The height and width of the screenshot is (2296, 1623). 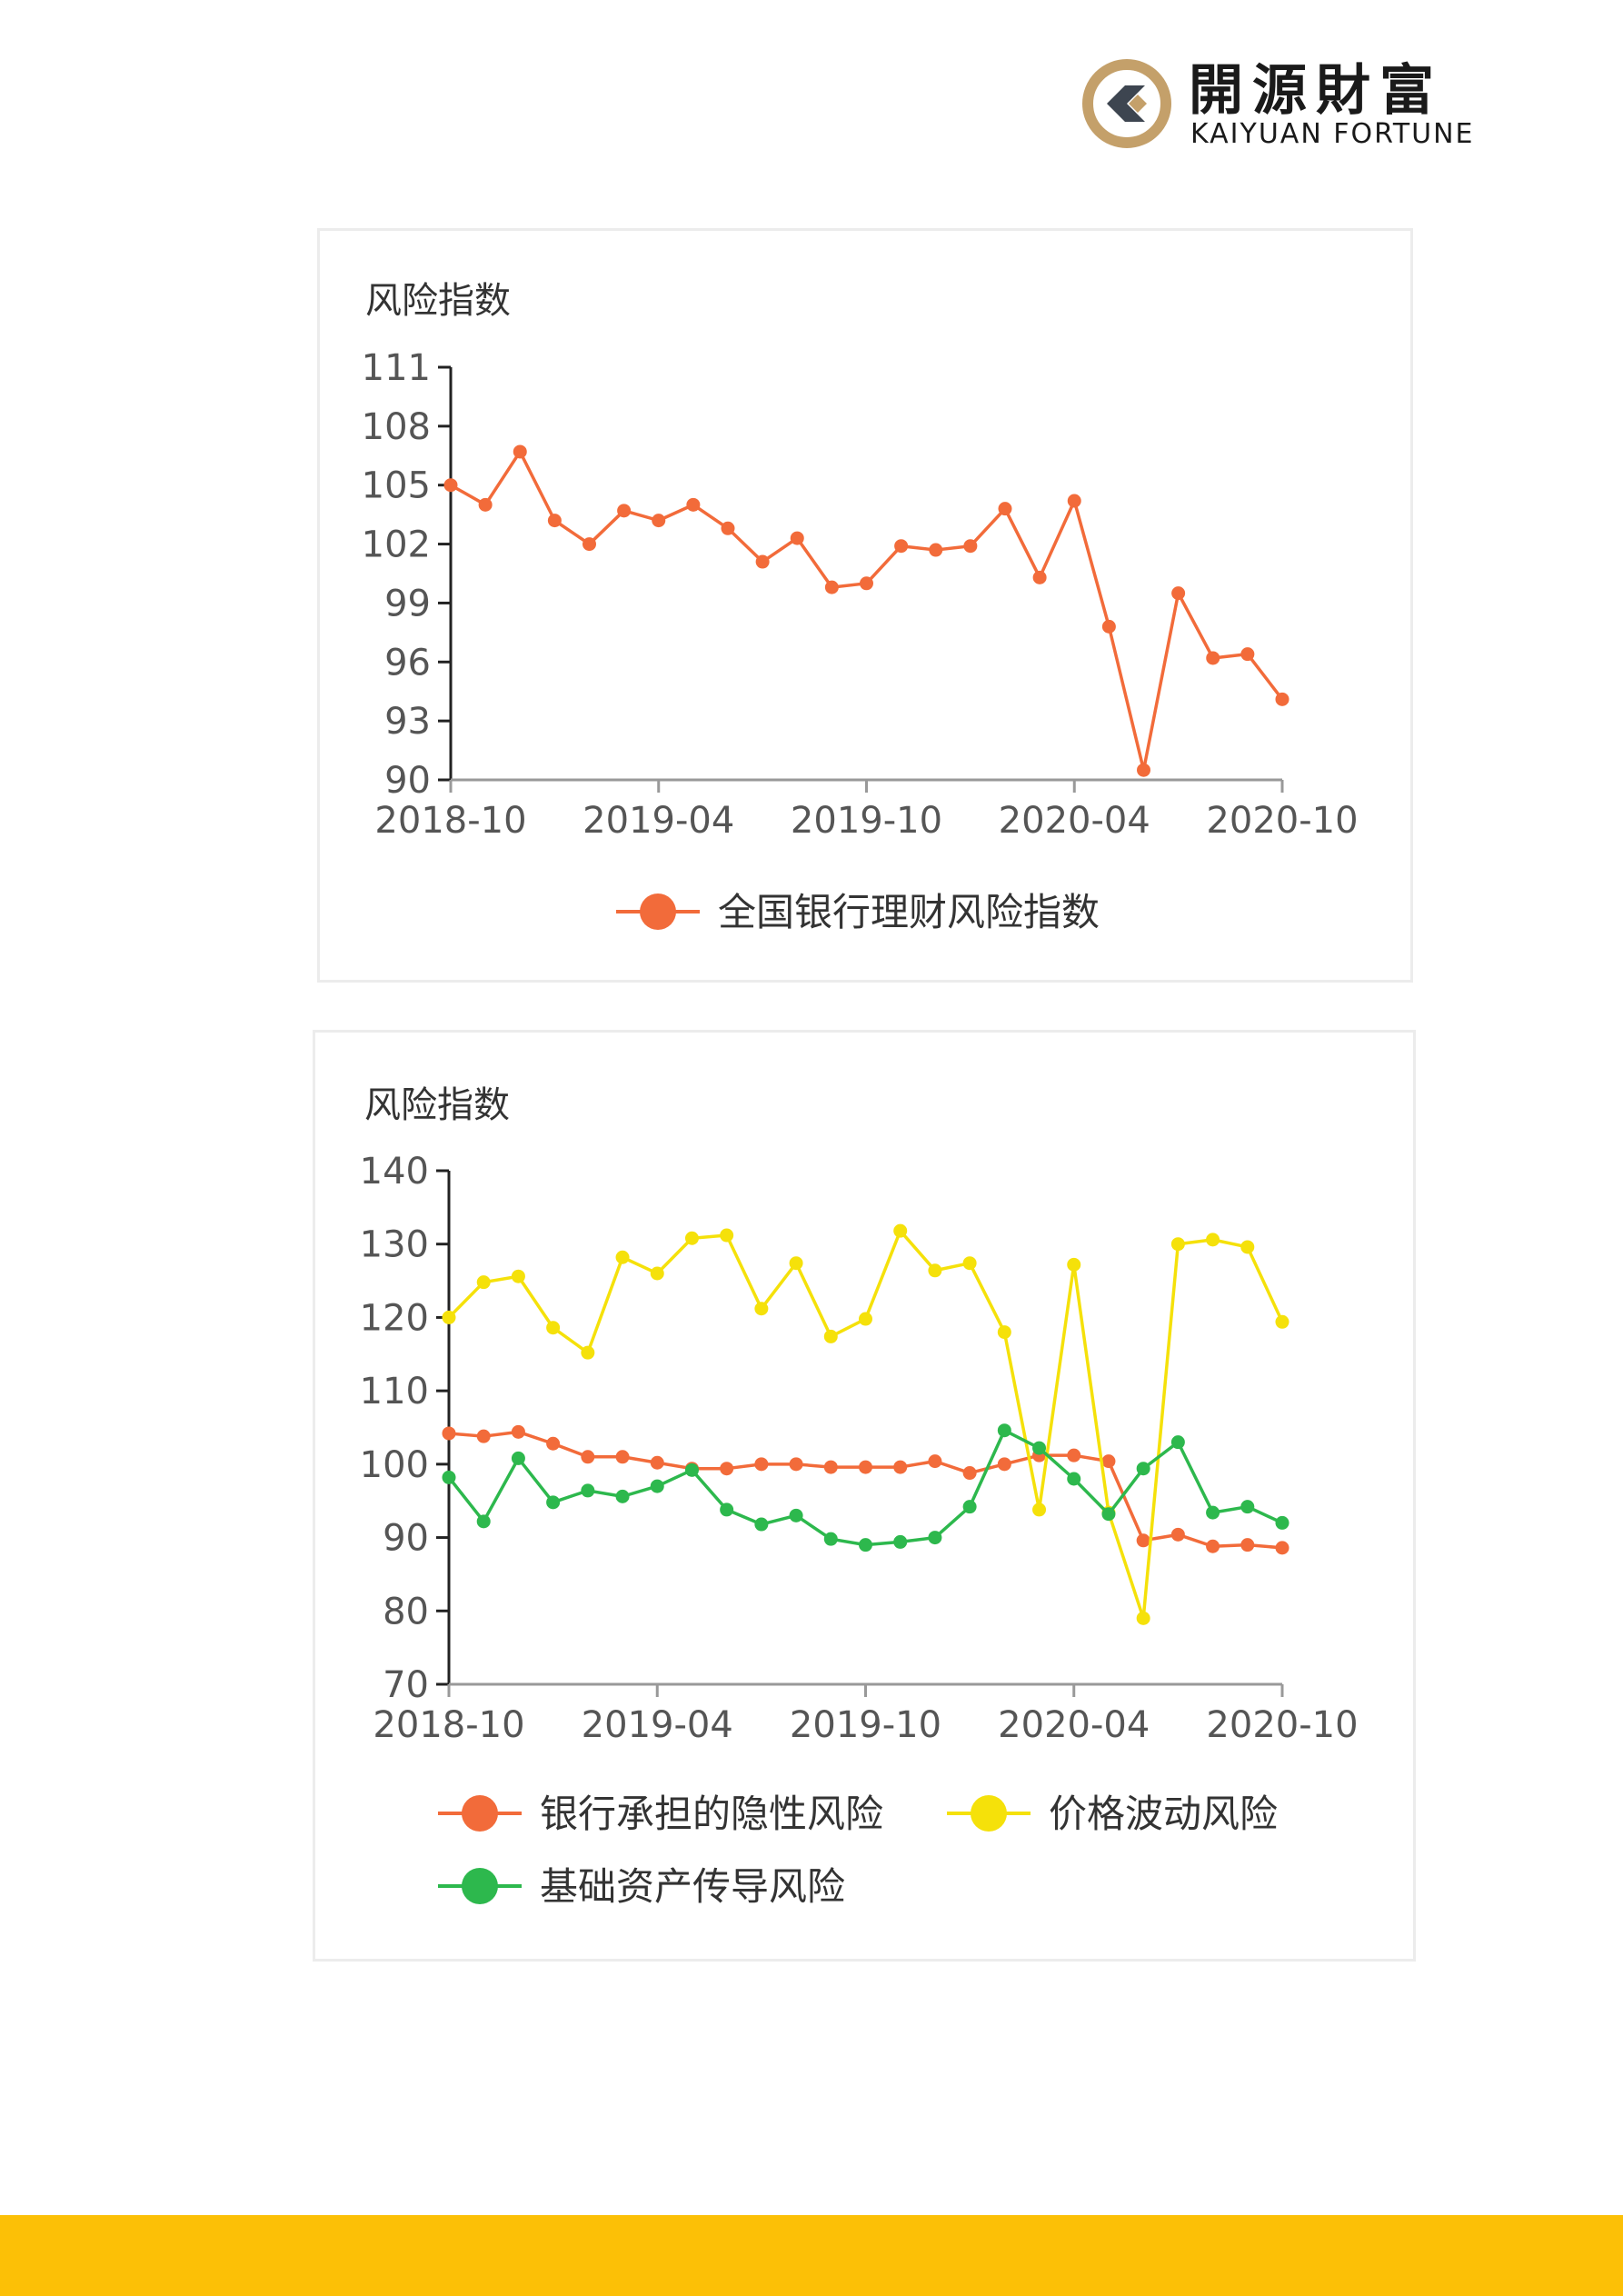 I want to click on logo-chevron-inner, so click(x=1138, y=104).